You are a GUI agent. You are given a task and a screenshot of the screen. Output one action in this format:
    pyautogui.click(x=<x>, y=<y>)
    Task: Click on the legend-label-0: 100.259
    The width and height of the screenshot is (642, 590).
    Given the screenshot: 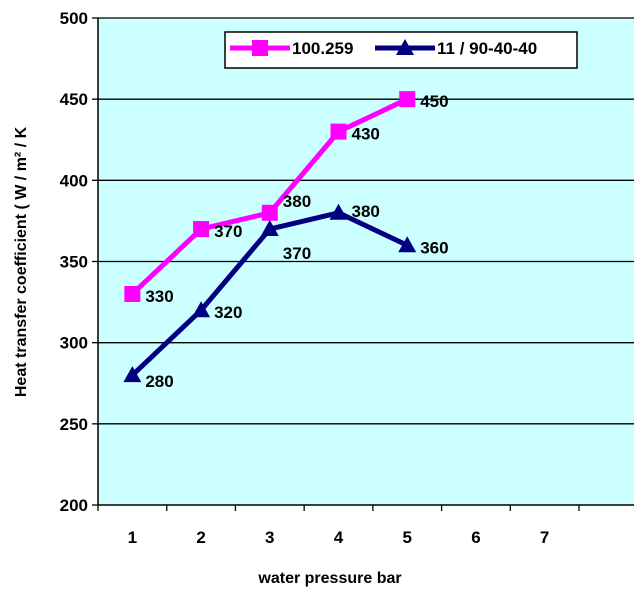 What is the action you would take?
    pyautogui.click(x=322, y=48)
    